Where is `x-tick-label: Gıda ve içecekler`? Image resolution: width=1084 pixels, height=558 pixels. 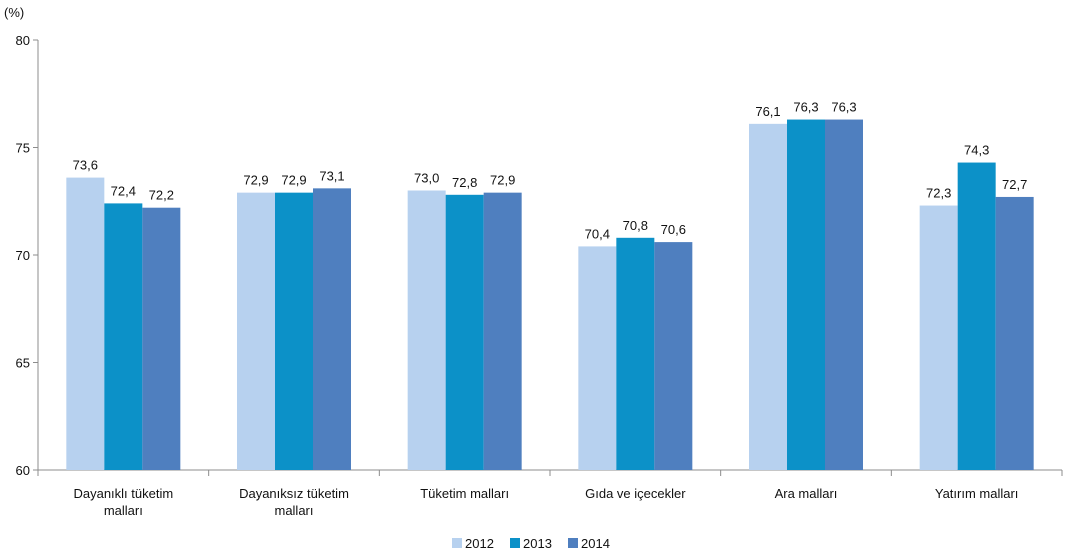
x-tick-label: Gıda ve içecekler is located at coordinates (635, 493).